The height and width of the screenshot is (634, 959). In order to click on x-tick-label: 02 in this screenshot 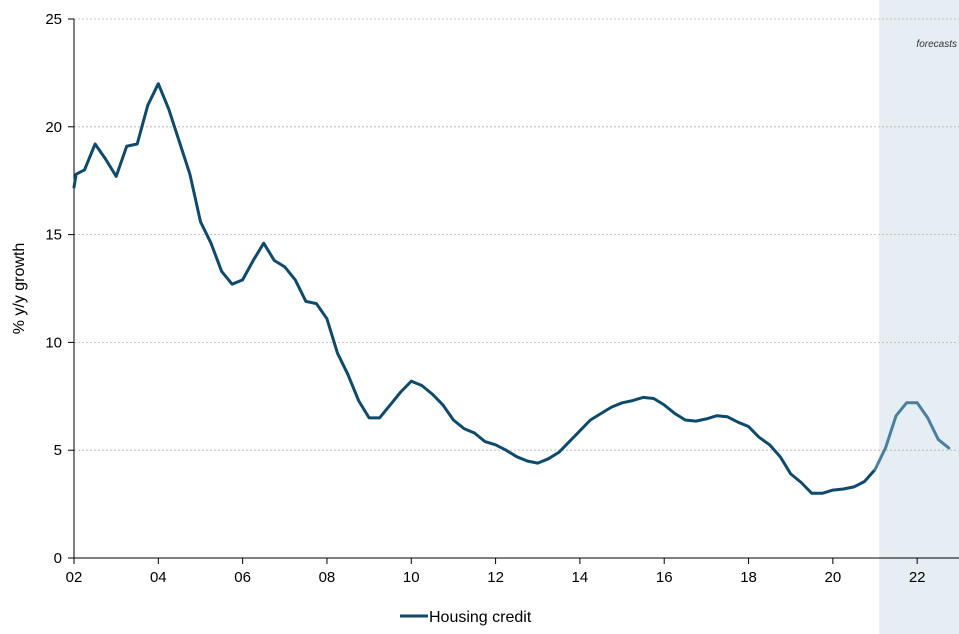, I will do `click(74, 577)`.